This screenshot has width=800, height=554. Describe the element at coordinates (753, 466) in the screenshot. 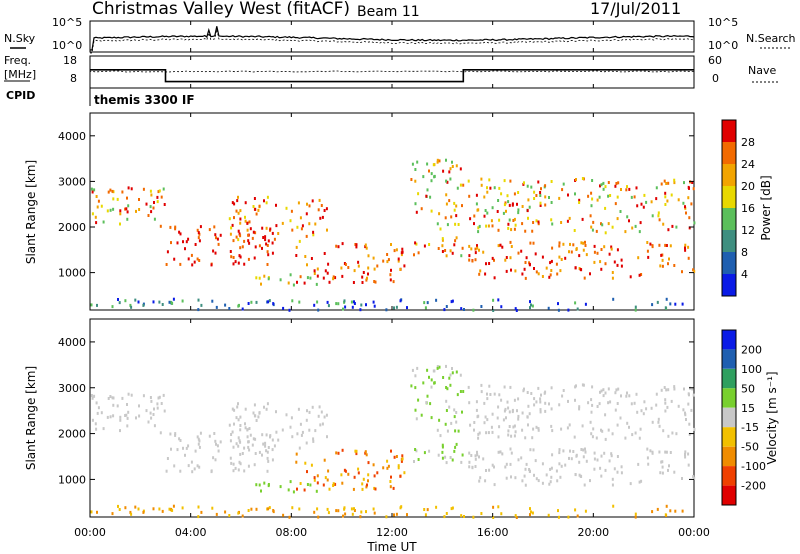

I see `colorbar-tick-label: -100` at that location.